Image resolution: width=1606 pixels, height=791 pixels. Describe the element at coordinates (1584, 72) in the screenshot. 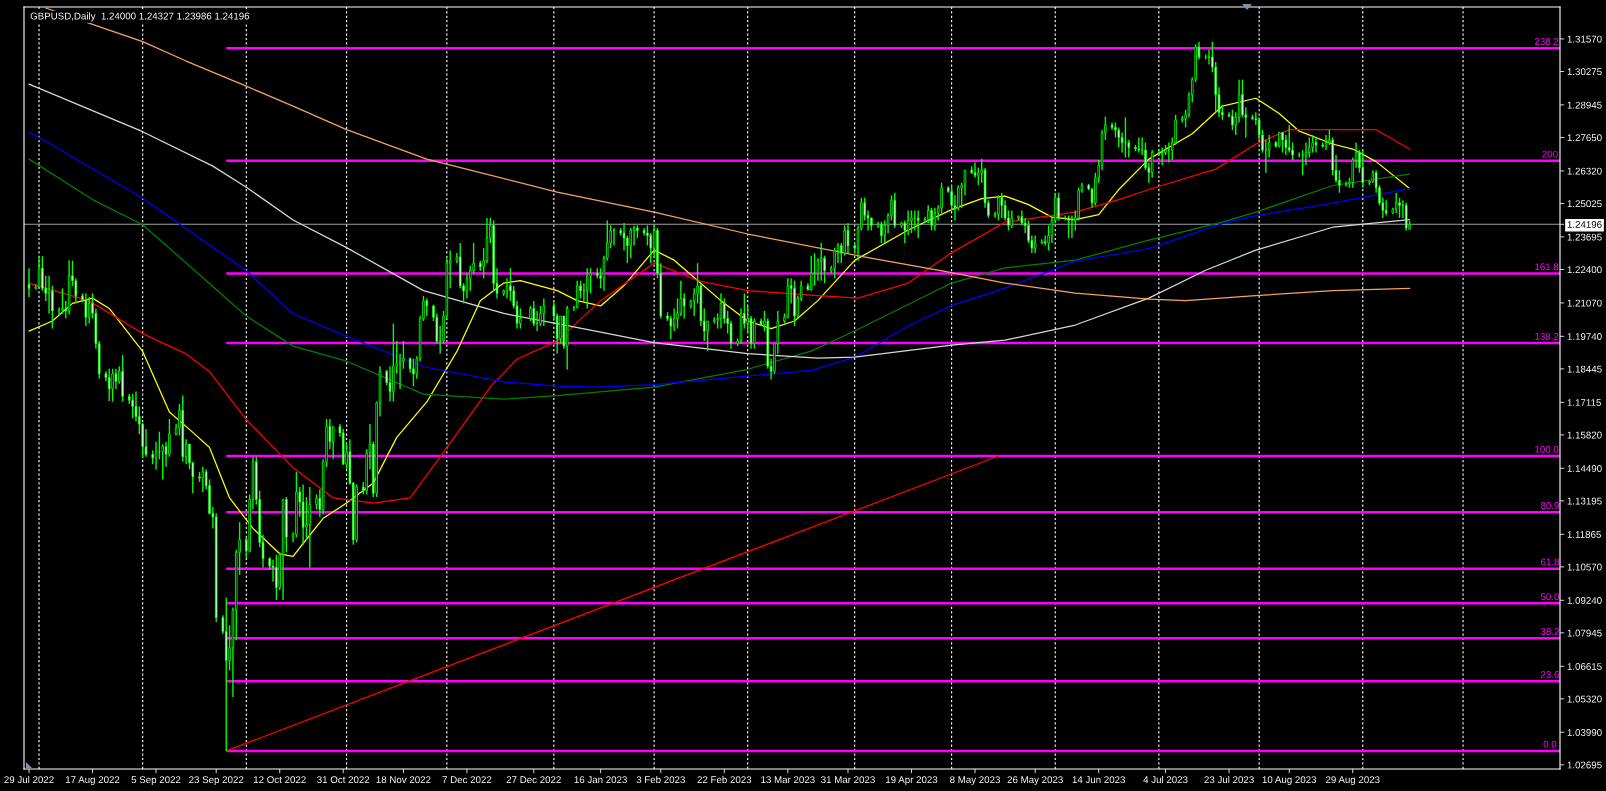

I see `y-tick-label: 1.30275` at that location.